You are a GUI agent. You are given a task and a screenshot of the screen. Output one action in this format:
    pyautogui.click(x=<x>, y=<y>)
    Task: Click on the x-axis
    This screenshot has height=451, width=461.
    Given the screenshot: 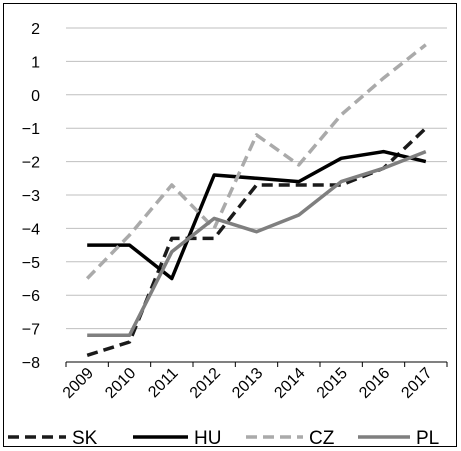 What is the action you would take?
    pyautogui.click(x=256, y=364)
    